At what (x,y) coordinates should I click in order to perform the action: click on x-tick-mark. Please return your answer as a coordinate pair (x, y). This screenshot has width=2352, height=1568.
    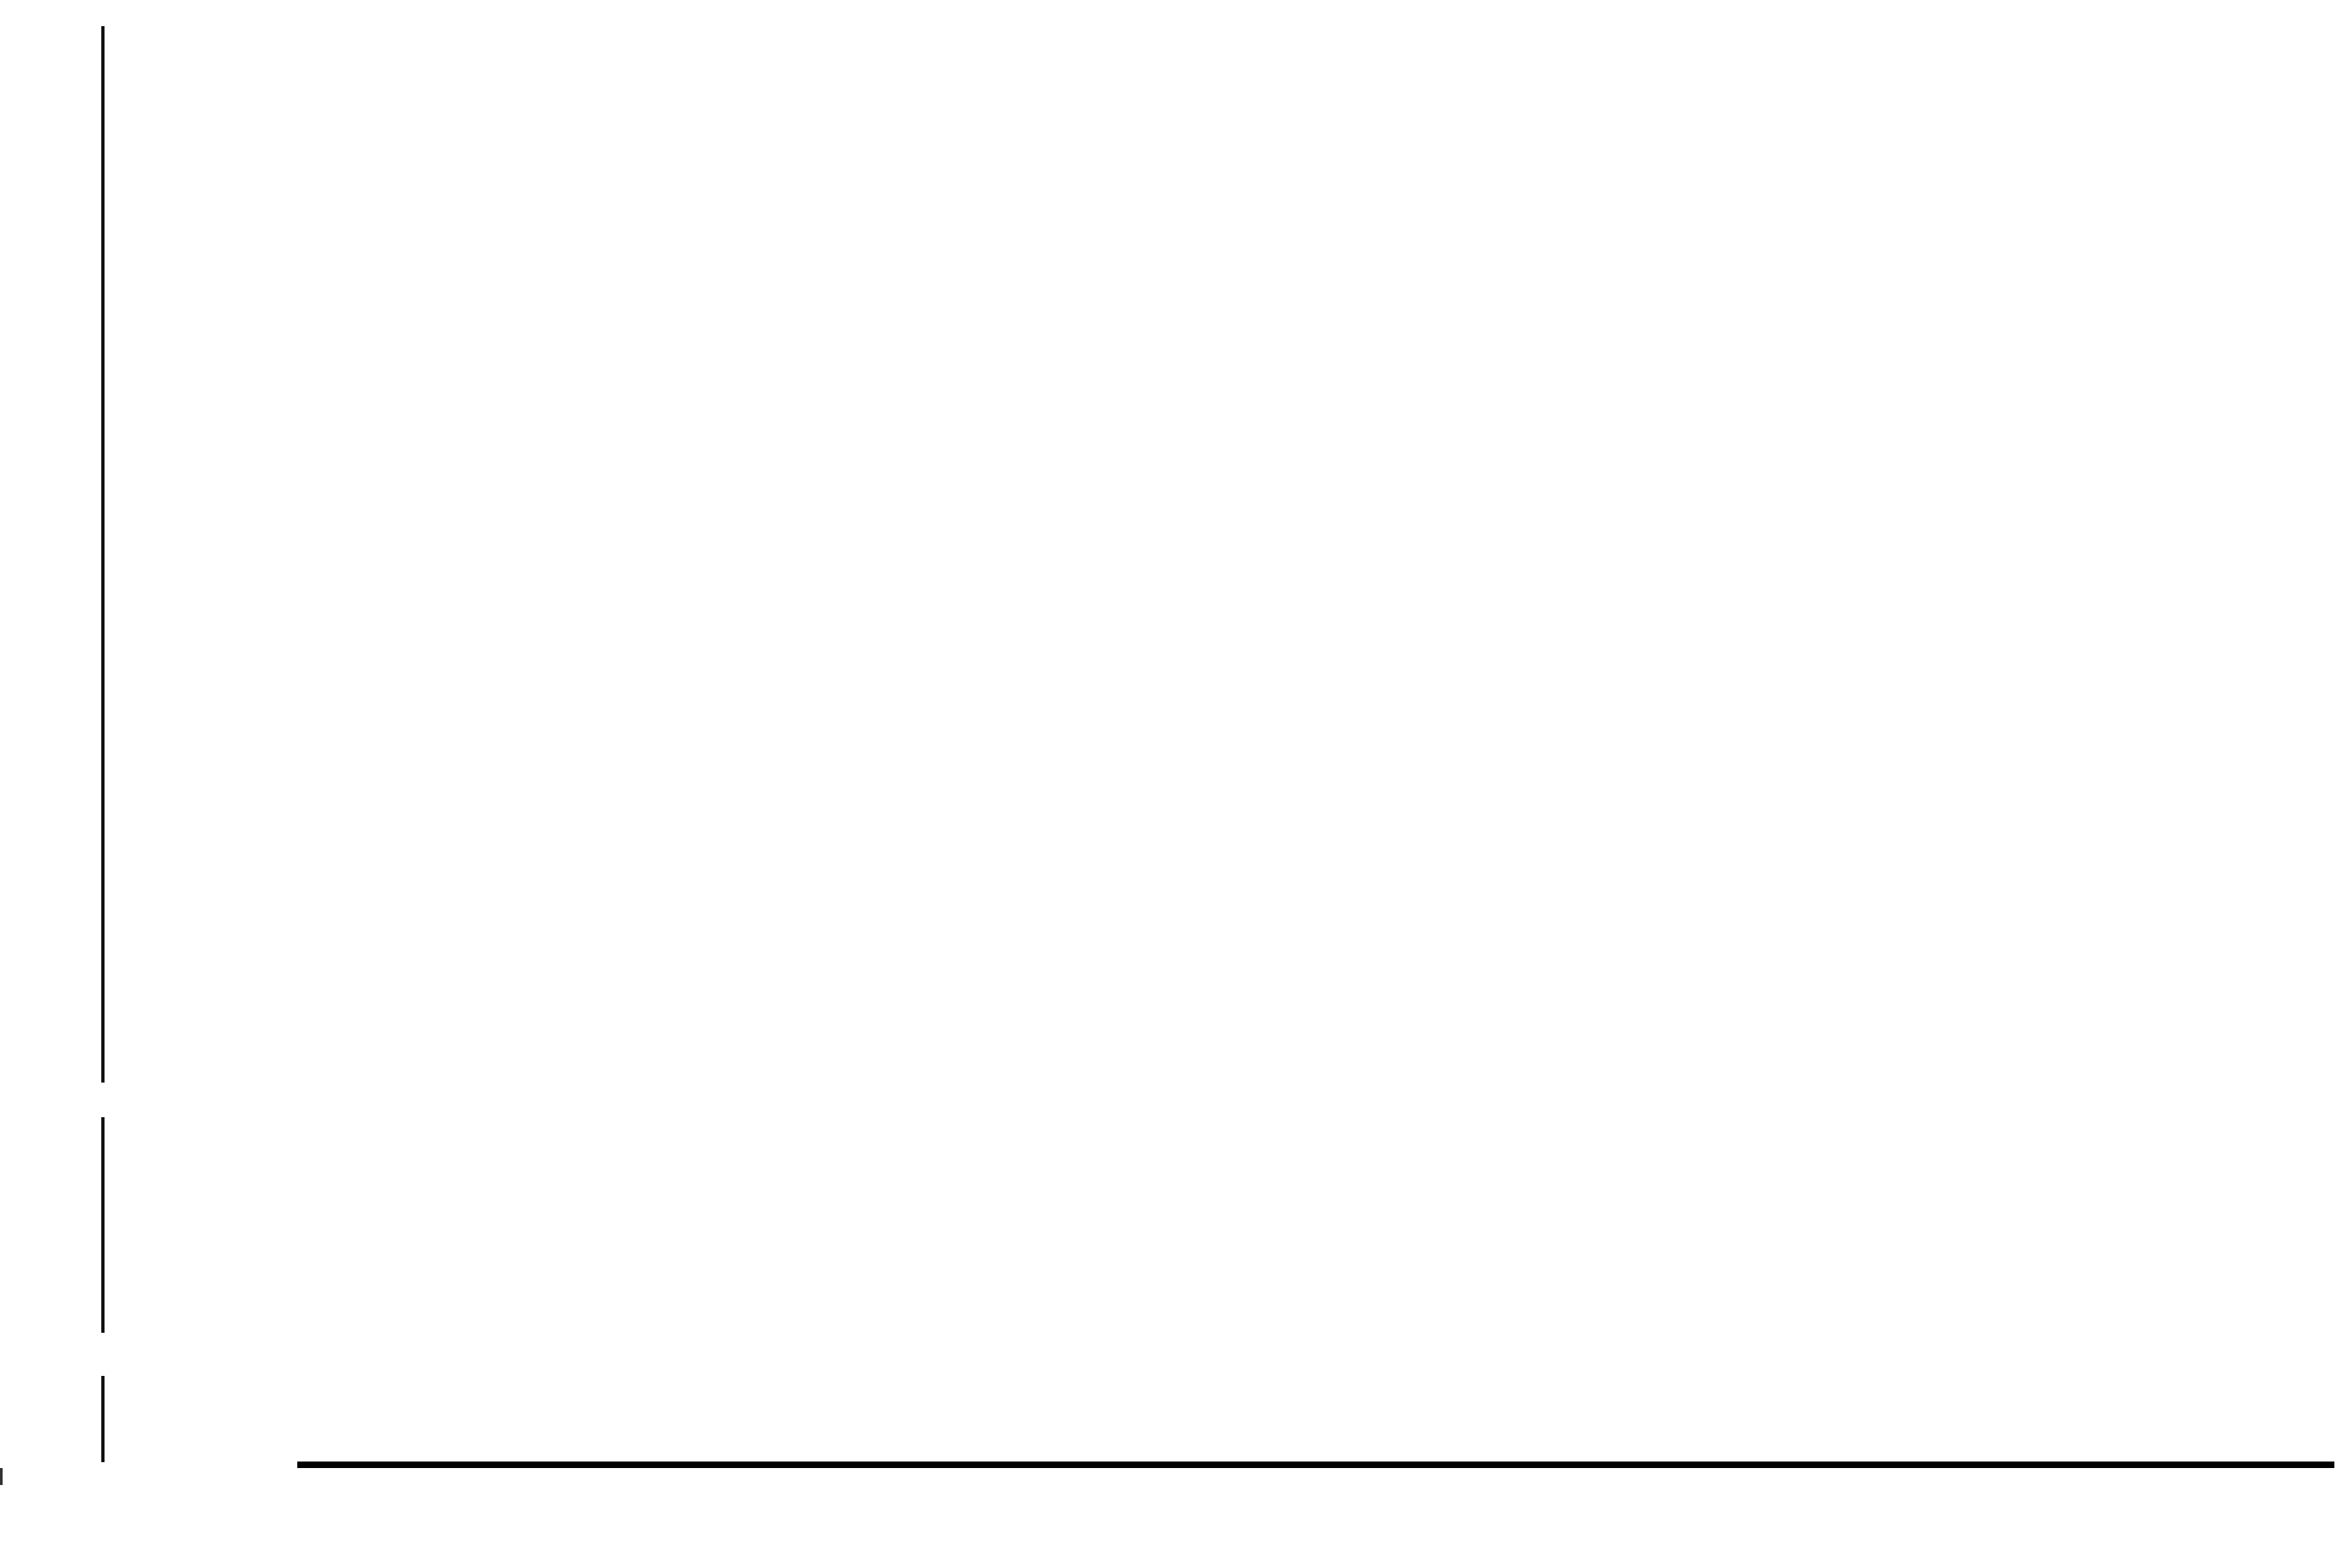
    Looking at the image, I should click on (1, 1476).